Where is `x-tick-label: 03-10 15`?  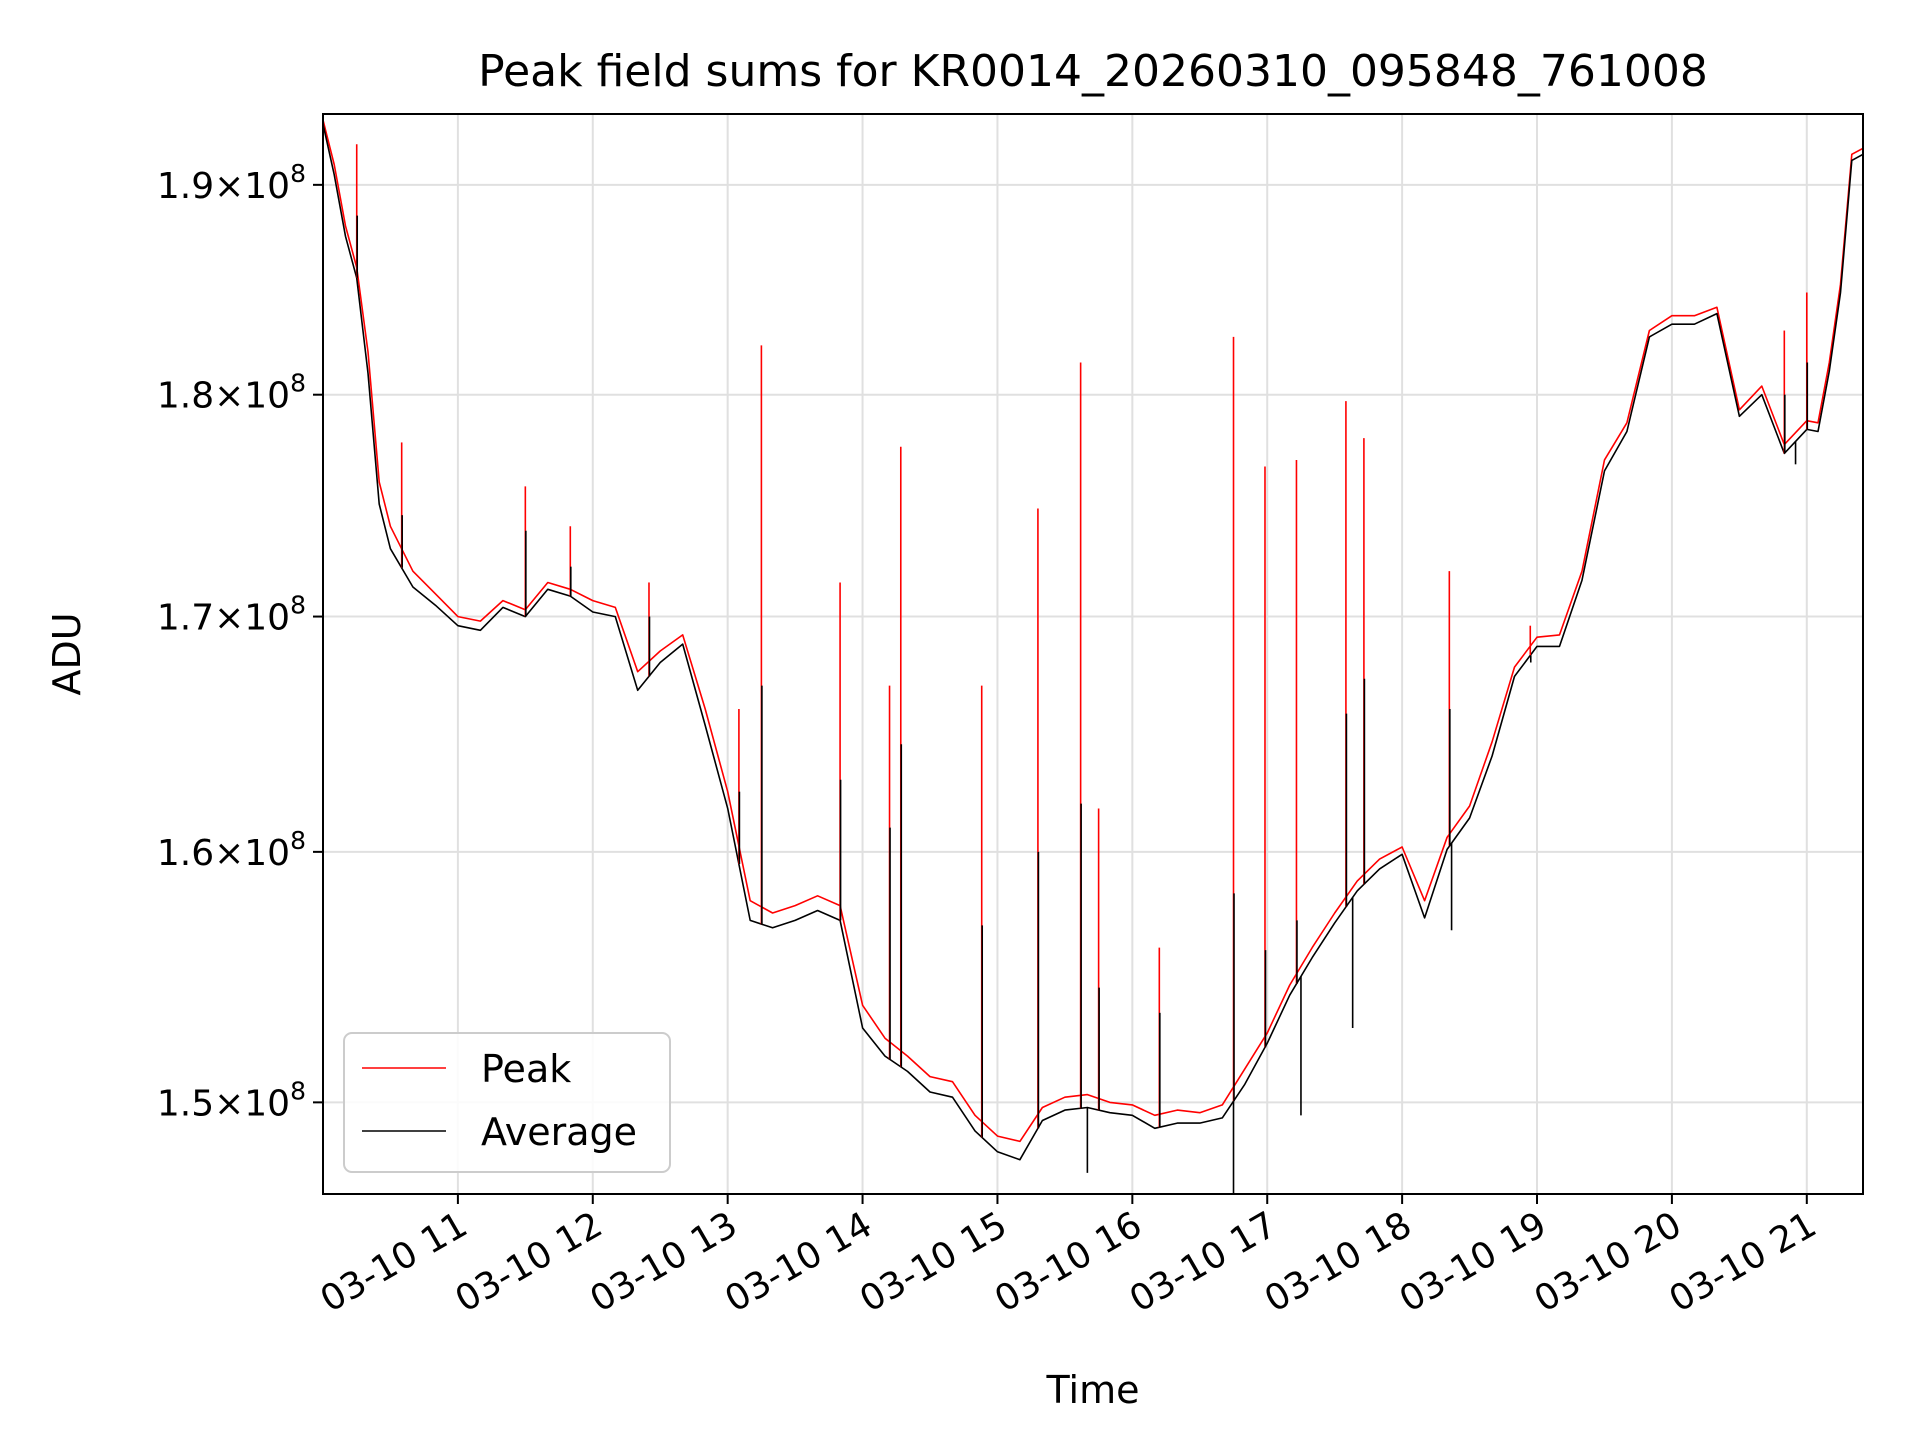 x-tick-label: 03-10 15 is located at coordinates (933, 1262).